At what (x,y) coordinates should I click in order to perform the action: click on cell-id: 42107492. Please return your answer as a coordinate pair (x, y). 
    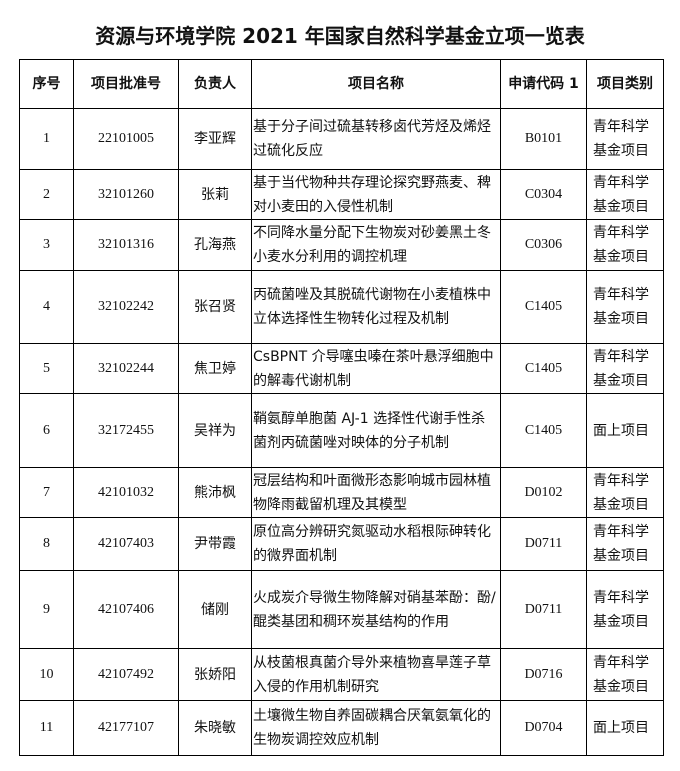
    Looking at the image, I should click on (126, 674).